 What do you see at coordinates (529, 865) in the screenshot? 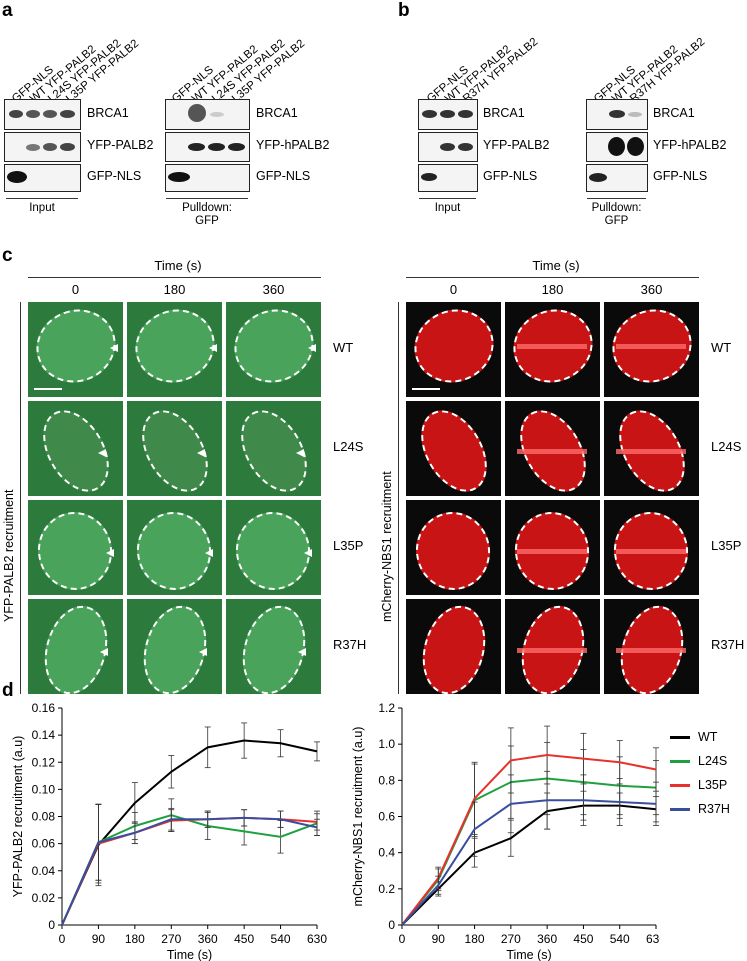
I see `series-line-wt` at bounding box center [529, 865].